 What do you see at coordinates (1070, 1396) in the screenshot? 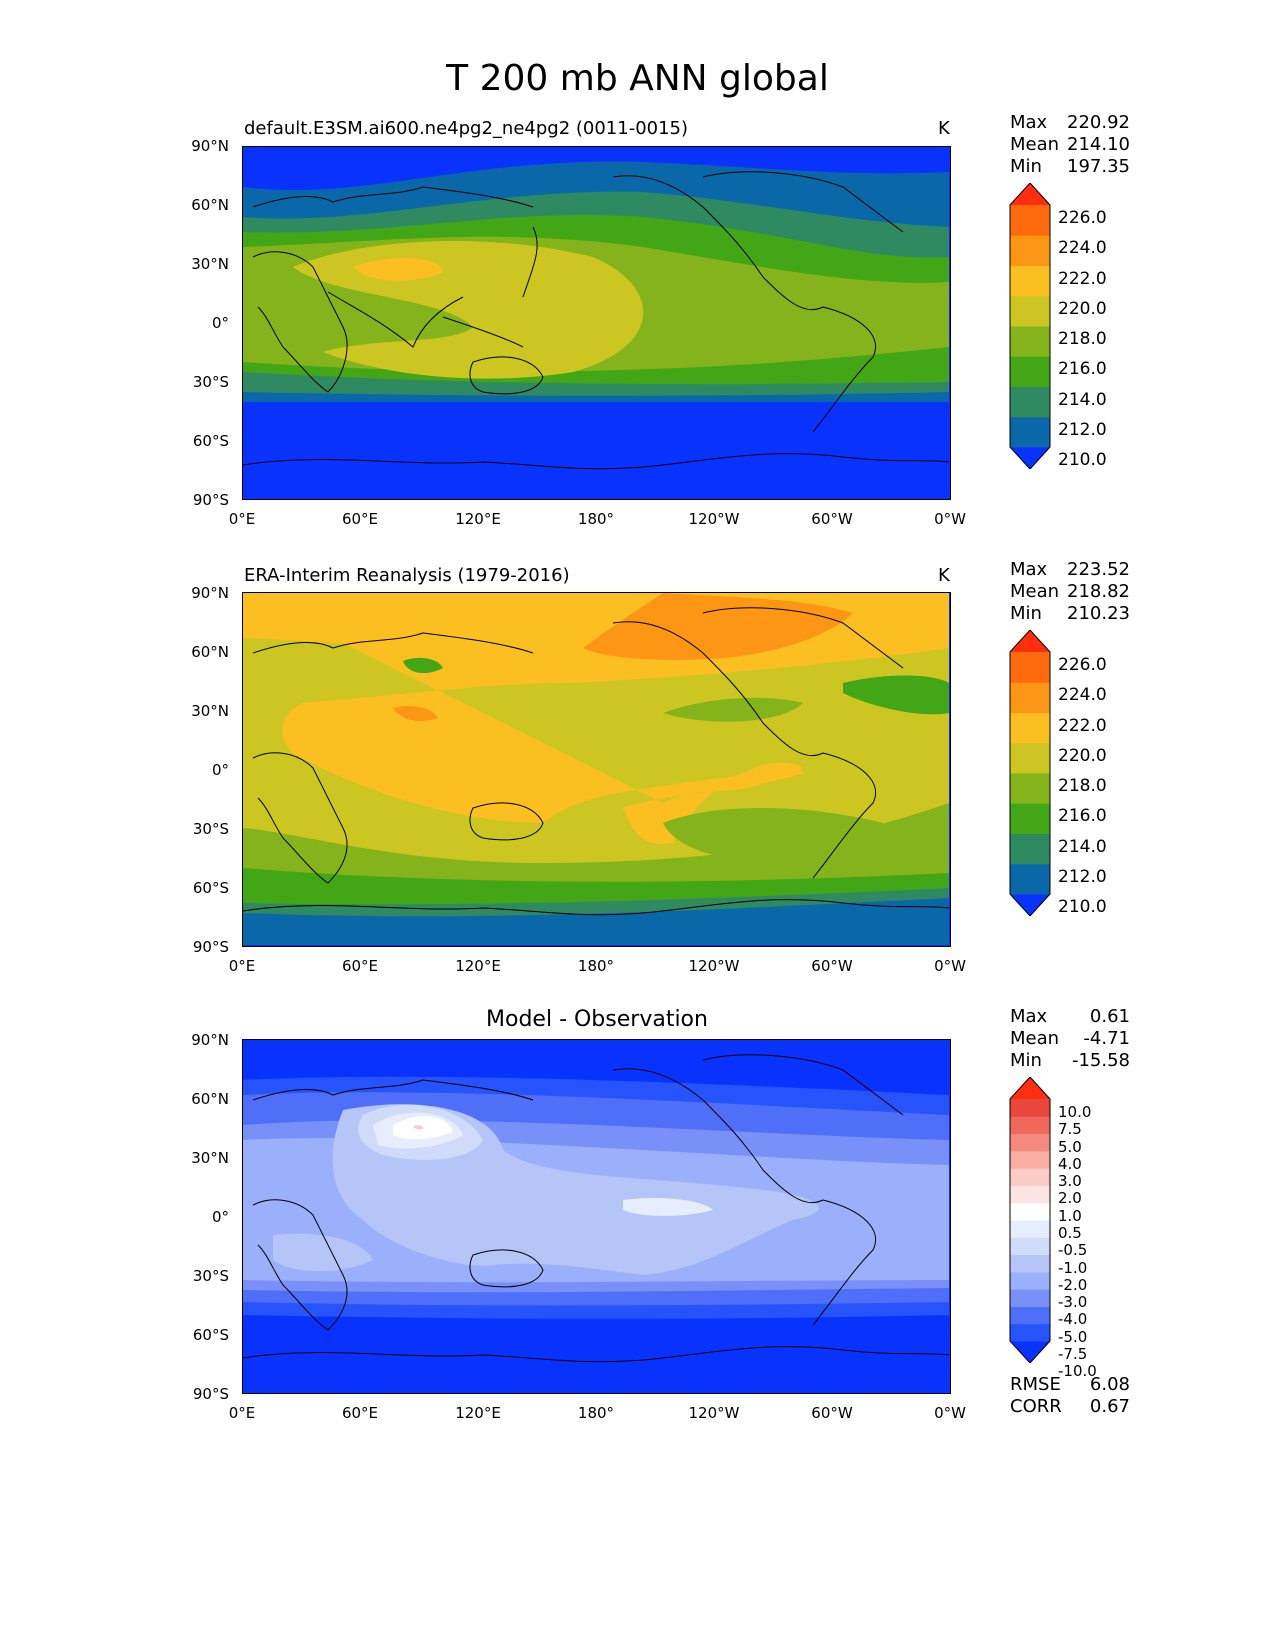
I see `panel-3-metrics: RMSE 6.08 CORR 0.67` at bounding box center [1070, 1396].